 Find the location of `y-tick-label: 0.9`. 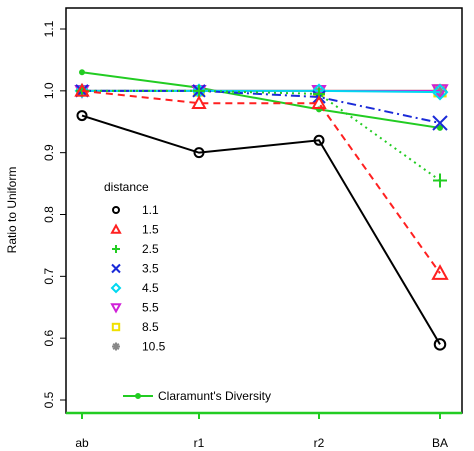

y-tick-label: 0.9 is located at coordinates (49, 152).